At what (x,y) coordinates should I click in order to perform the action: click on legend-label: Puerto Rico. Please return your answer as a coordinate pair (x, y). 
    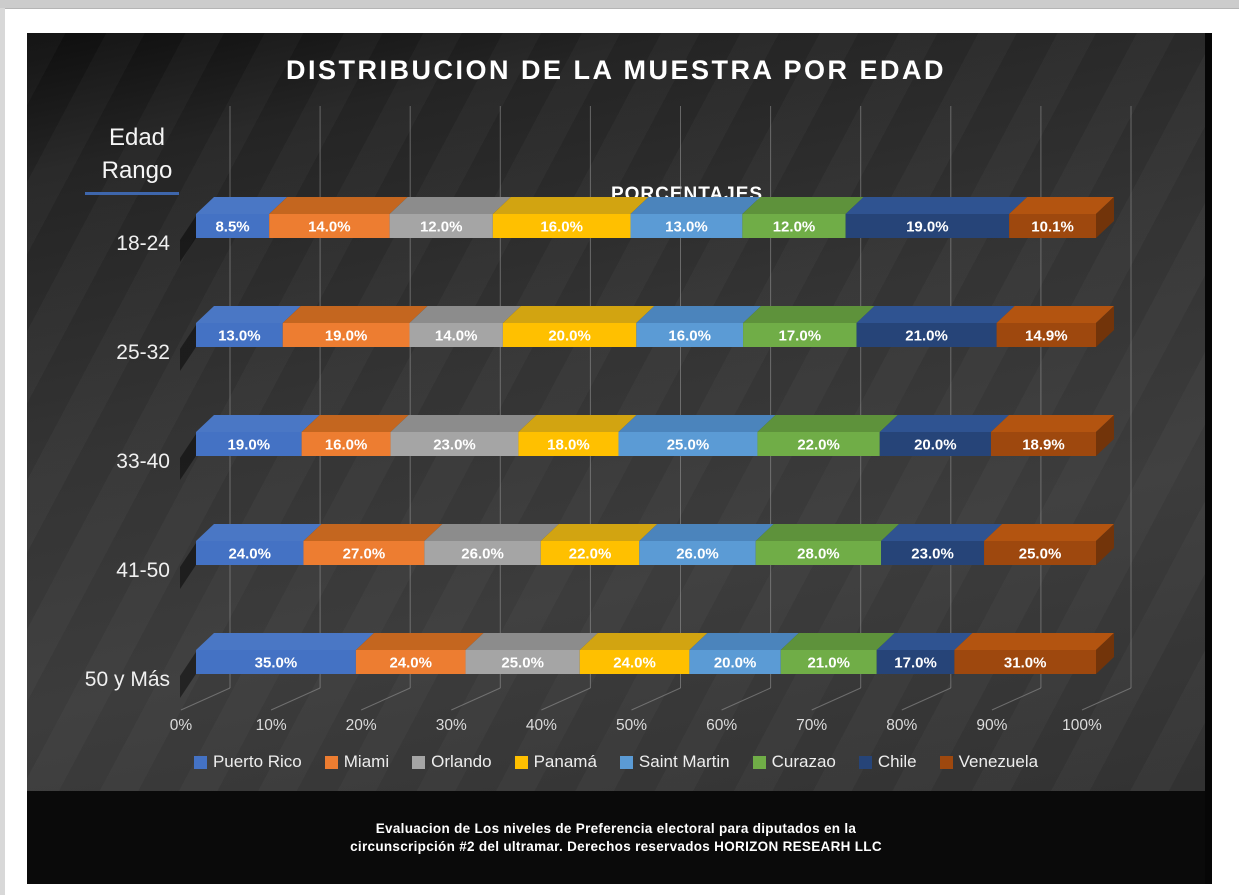
    Looking at the image, I should click on (257, 761).